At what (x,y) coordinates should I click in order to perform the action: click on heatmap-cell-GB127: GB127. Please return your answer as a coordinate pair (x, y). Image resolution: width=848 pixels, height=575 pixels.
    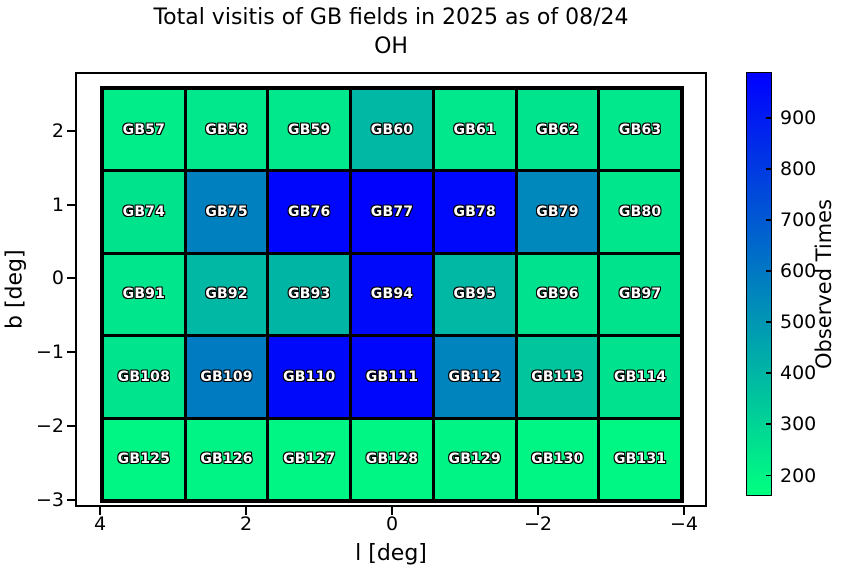
    Looking at the image, I should click on (309, 459).